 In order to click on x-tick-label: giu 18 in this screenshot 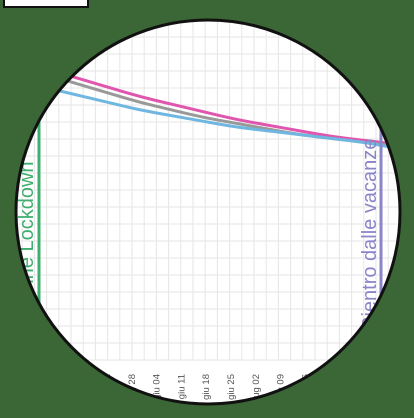, I will do `click(206, 387)`.